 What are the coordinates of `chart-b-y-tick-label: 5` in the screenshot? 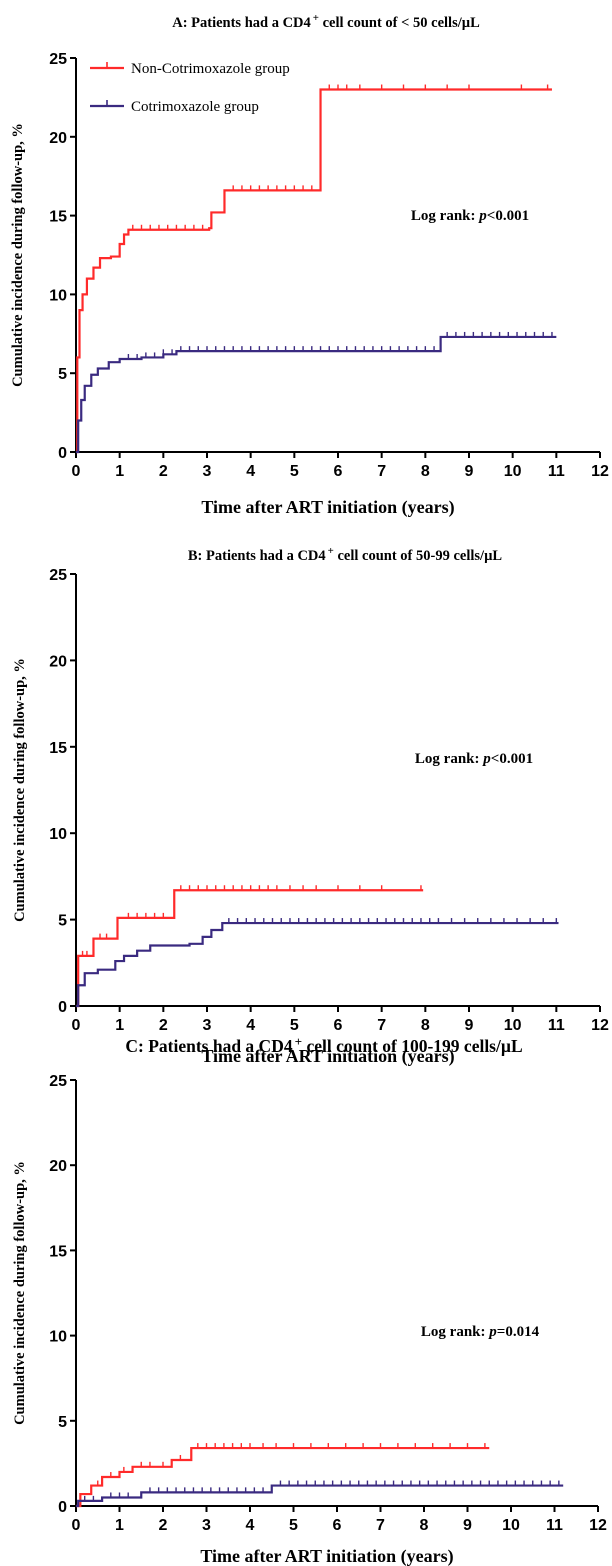 It's located at (62, 921).